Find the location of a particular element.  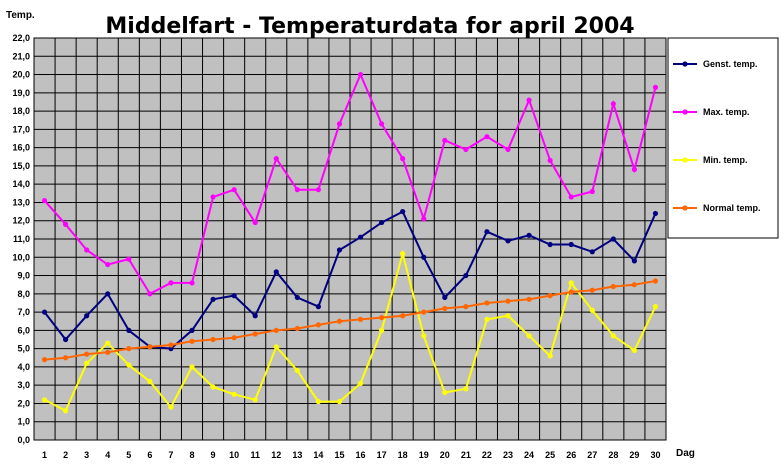

legend-label: Genst. temp. is located at coordinates (730, 64).